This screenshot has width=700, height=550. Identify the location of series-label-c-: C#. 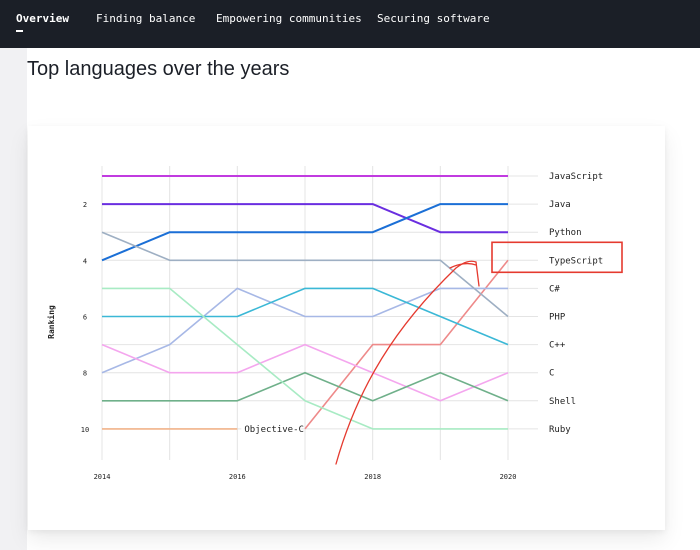
(554, 289).